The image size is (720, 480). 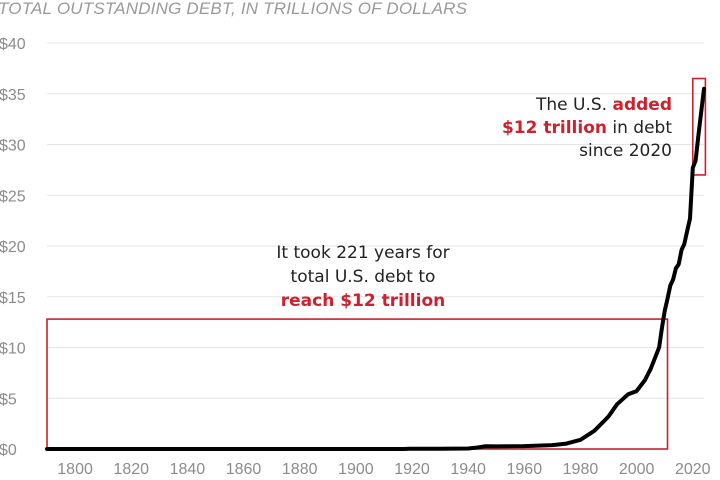 I want to click on annotation-text: total U.S. debt to, so click(x=363, y=277).